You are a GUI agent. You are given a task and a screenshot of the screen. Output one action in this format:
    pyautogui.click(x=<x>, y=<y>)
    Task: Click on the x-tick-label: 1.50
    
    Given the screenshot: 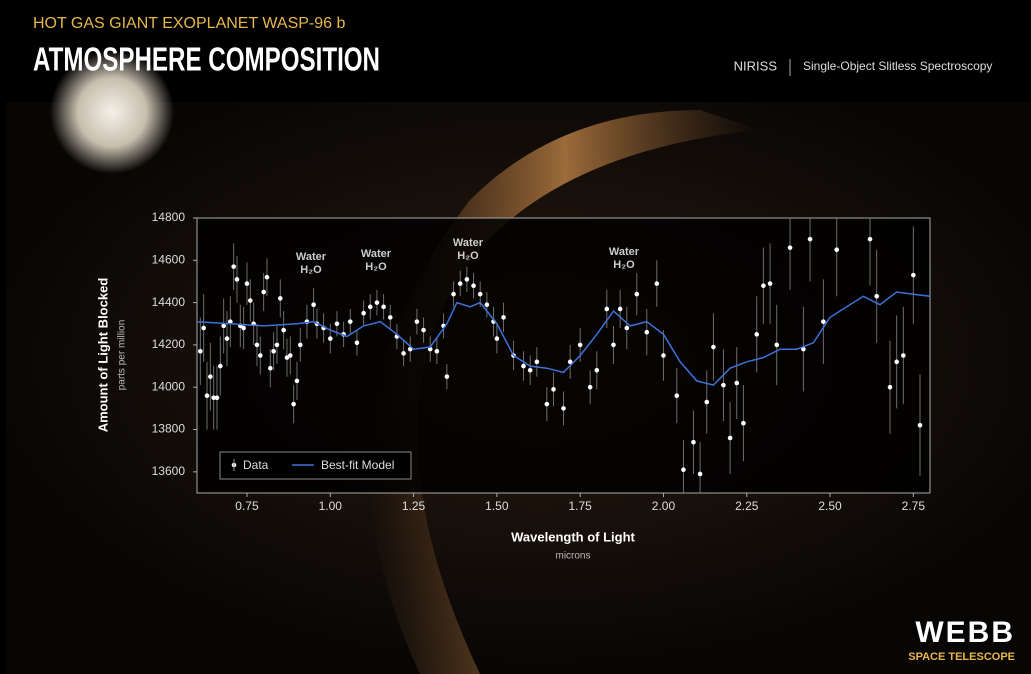 What is the action you would take?
    pyautogui.click(x=497, y=506)
    